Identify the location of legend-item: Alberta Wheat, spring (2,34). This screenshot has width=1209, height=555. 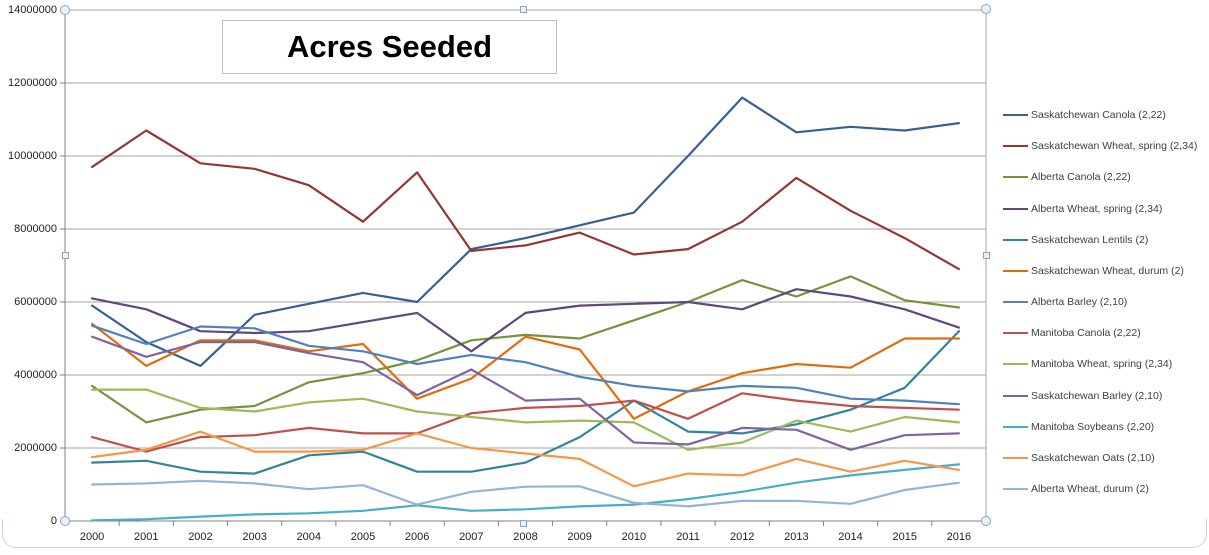
(1082, 209).